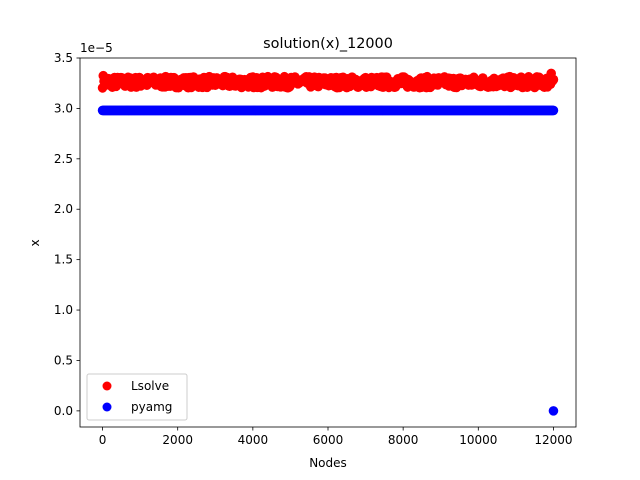  Describe the element at coordinates (63, 310) in the screenshot. I see `y-tick-label: 1.0` at that location.